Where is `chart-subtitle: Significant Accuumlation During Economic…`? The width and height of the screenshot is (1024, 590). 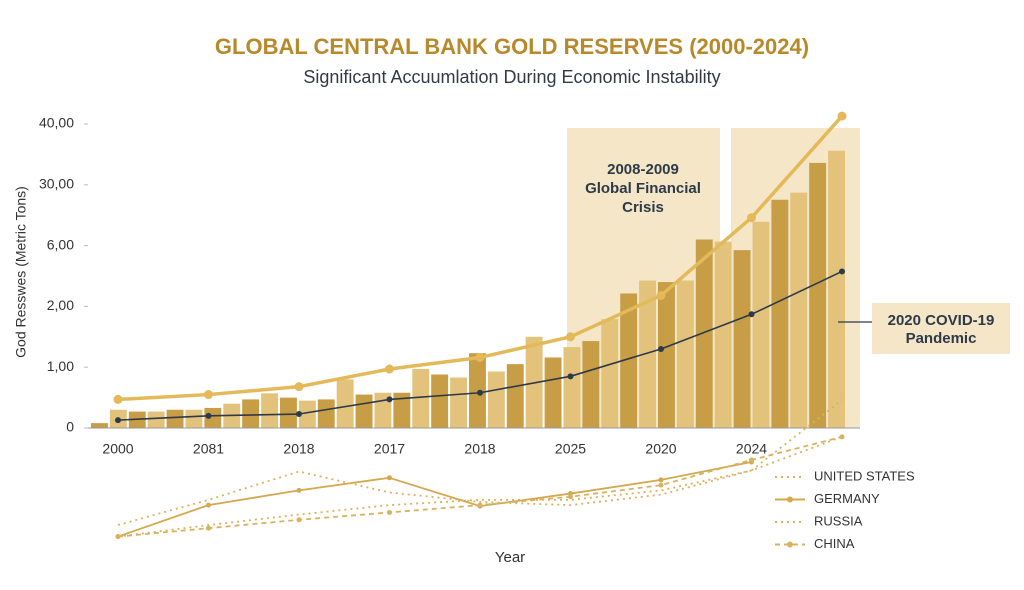
chart-subtitle: Significant Accuumlation During Economic… is located at coordinates (511, 77).